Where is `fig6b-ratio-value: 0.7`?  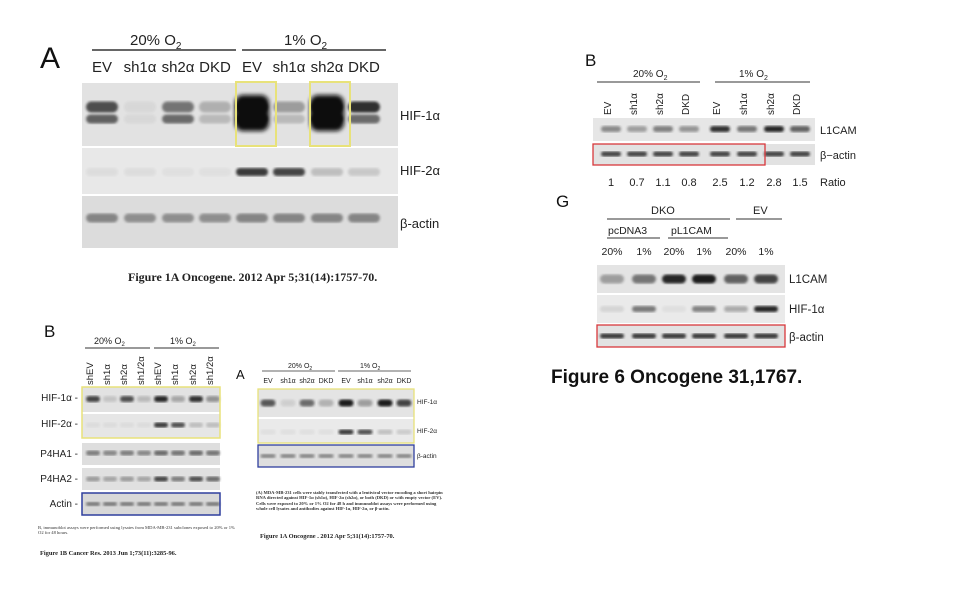
fig6b-ratio-value: 0.7 is located at coordinates (636, 183).